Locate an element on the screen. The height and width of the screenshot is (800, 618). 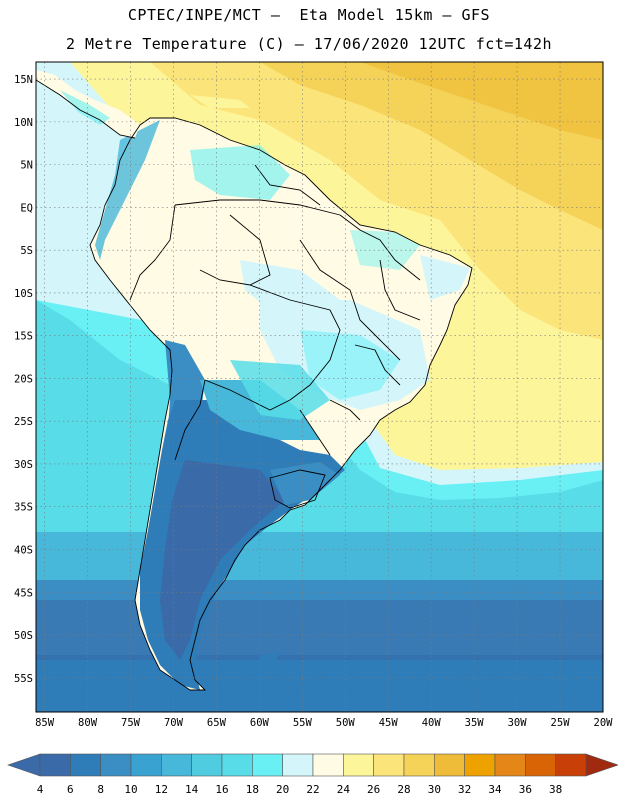
longitude-label: 80W is located at coordinates (88, 723).